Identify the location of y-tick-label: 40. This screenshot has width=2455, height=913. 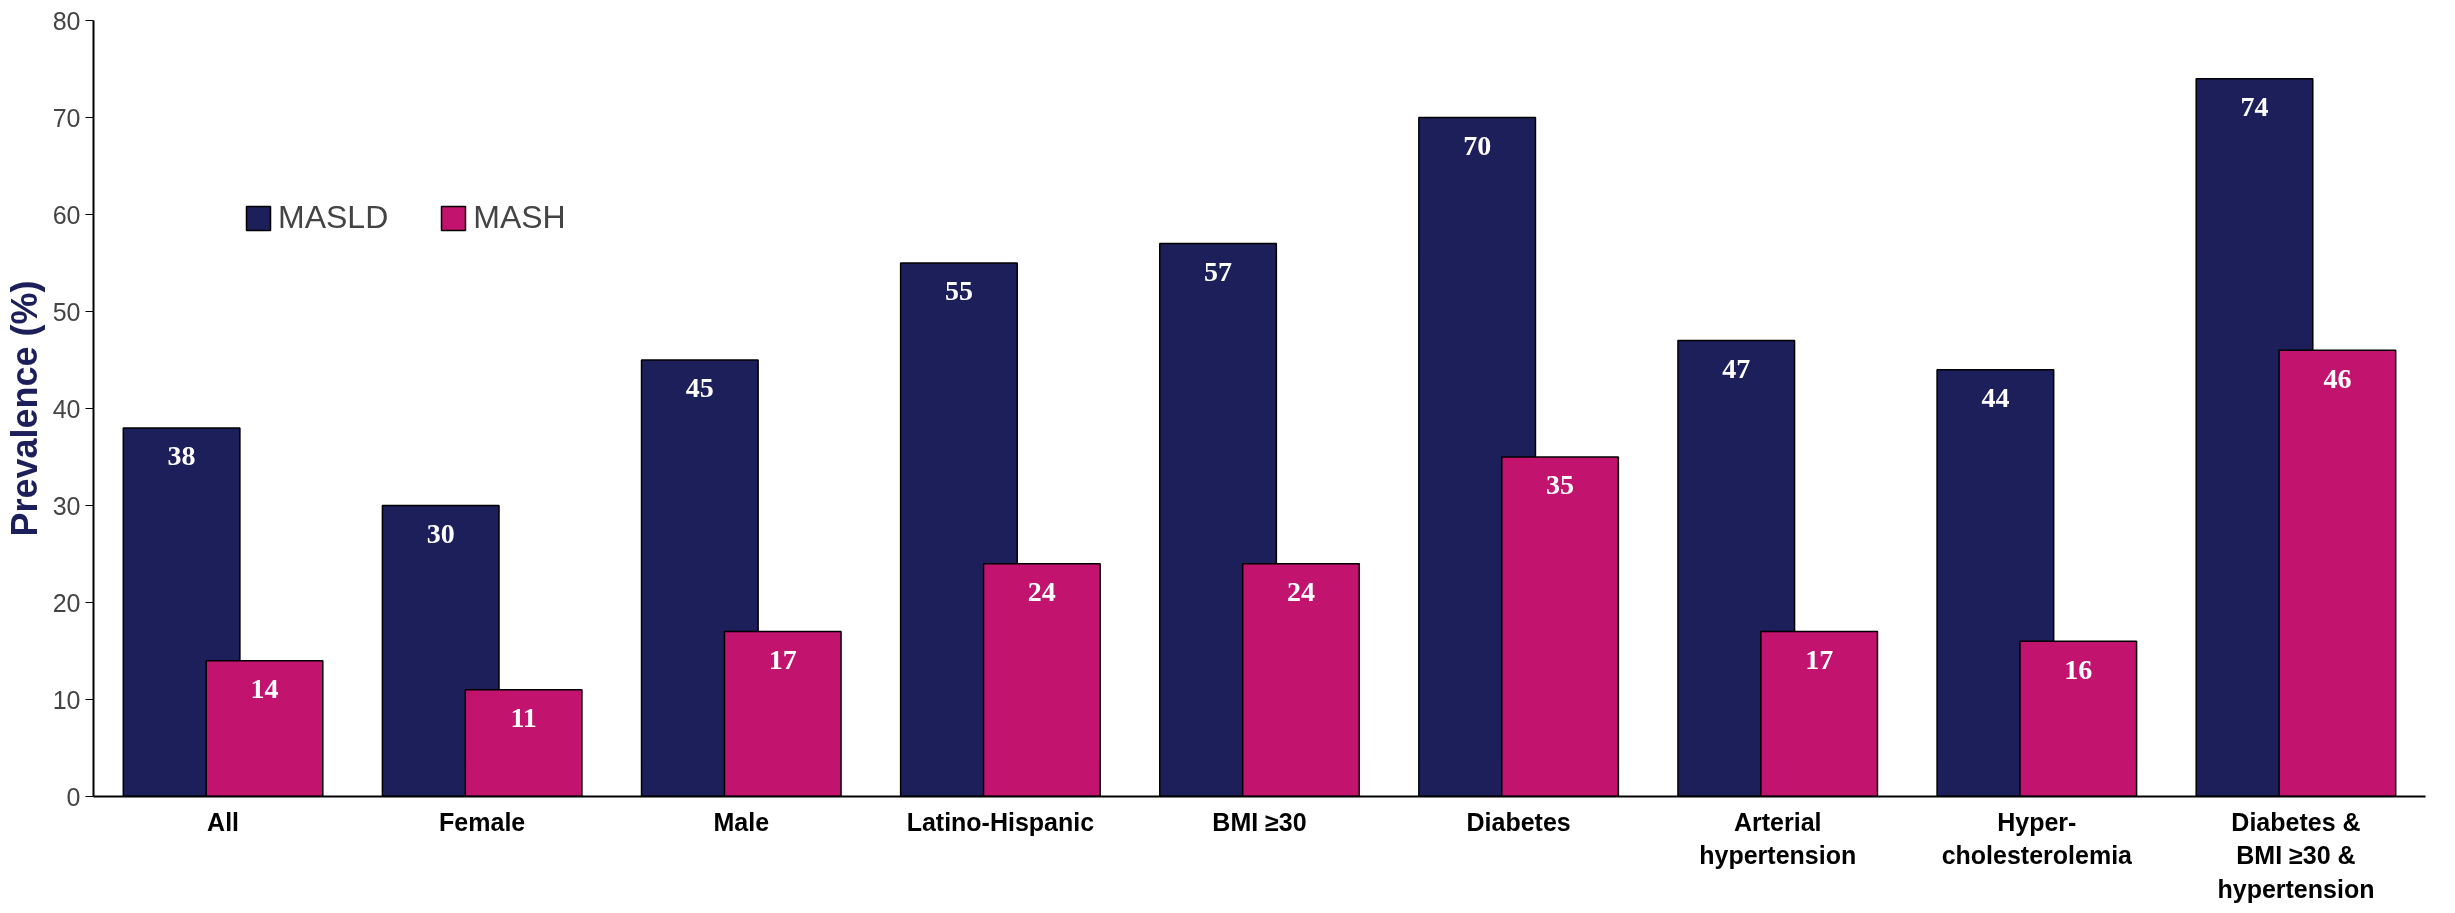
(66, 408).